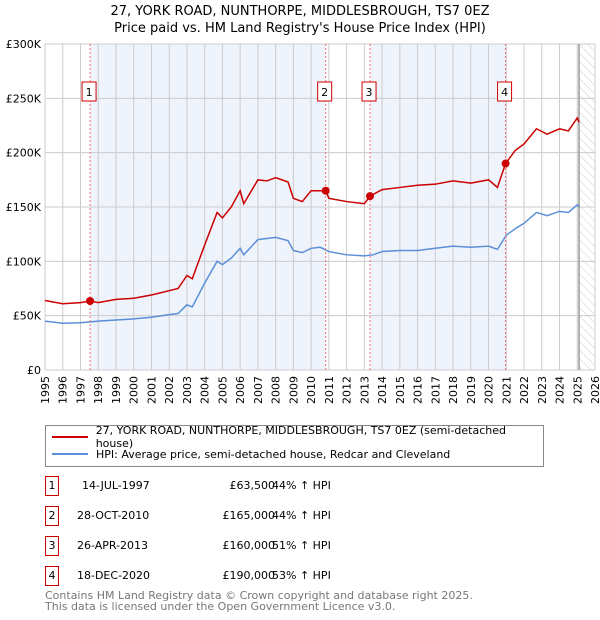 The image size is (600, 620). Describe the element at coordinates (24, 98) in the screenshot. I see `y-tick-label: £250K` at that location.